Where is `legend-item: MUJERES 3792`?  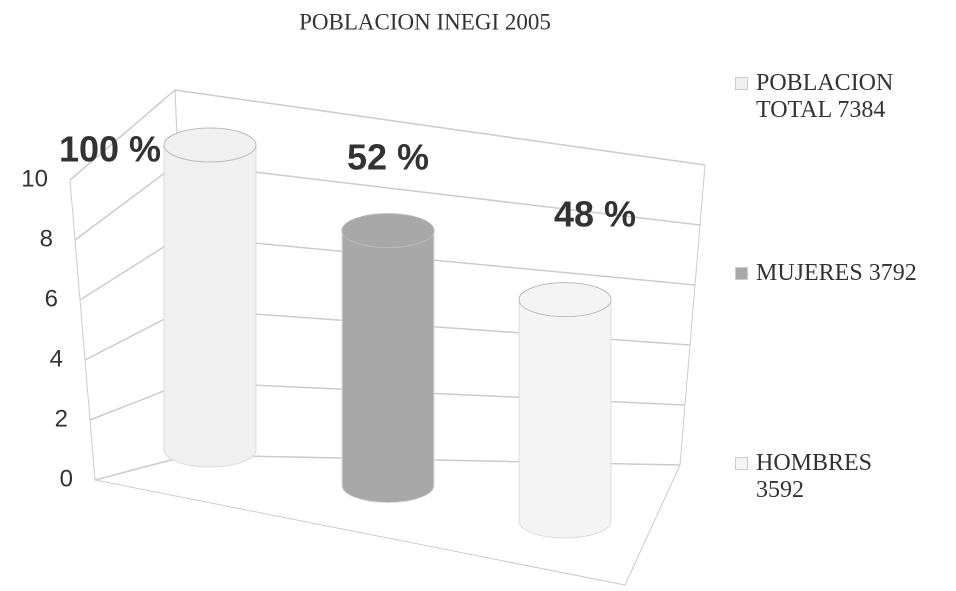 legend-item: MUJERES 3792 is located at coordinates (845, 273).